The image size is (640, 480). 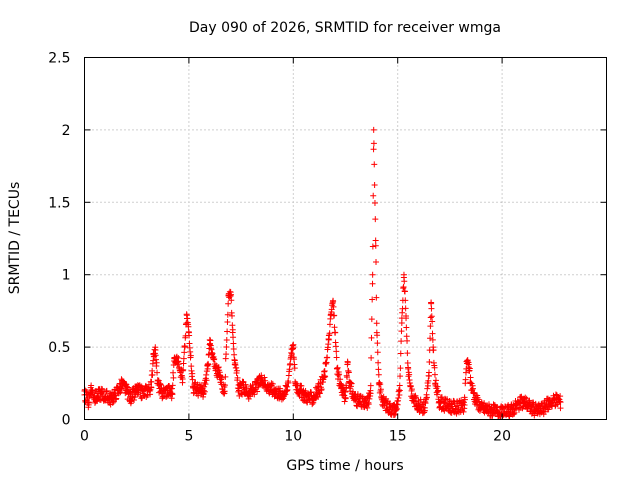 I want to click on x-tick-label: 10, so click(x=293, y=437).